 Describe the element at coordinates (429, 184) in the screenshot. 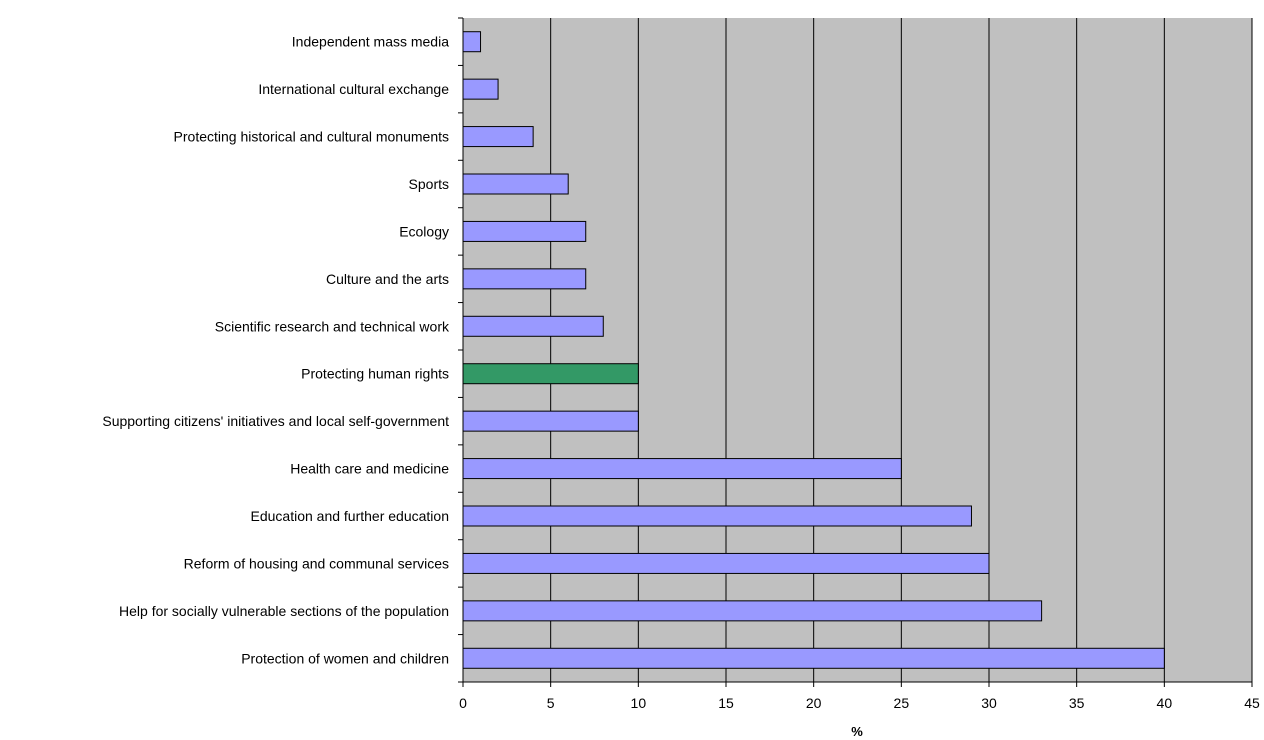

I see `category-label: Sports` at that location.